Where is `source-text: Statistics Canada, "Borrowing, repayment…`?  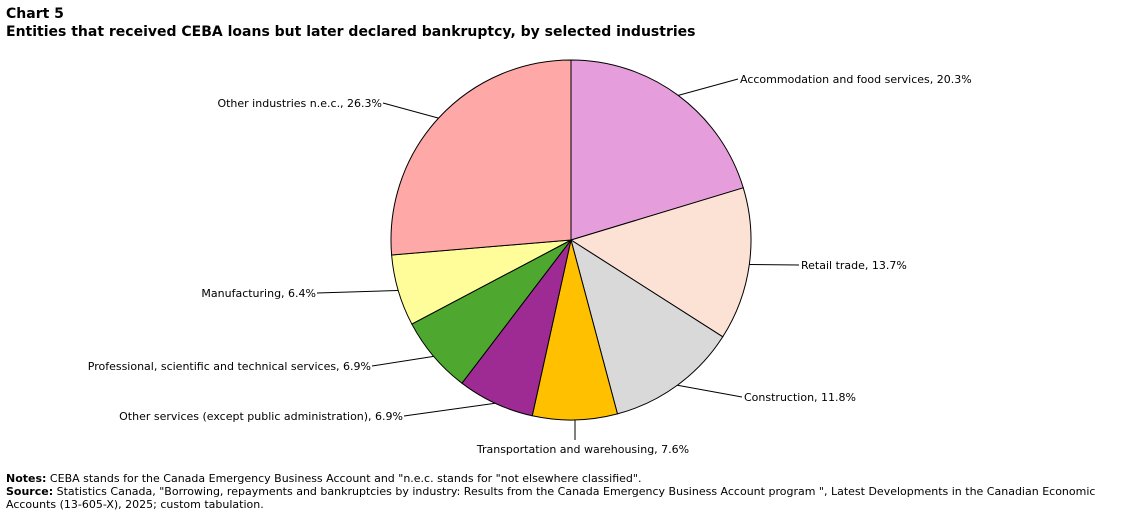
source-text: Statistics Canada, "Borrowing, repayment… is located at coordinates (551, 498).